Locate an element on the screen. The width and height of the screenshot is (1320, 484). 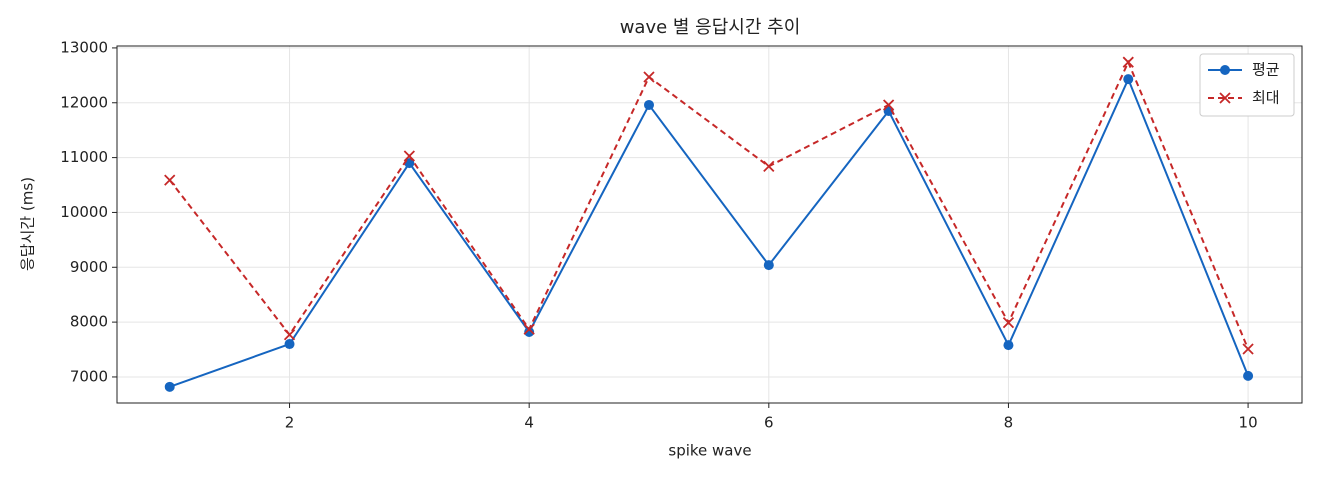
chart-title: wave 별 응답시간 추이 is located at coordinates (710, 27).